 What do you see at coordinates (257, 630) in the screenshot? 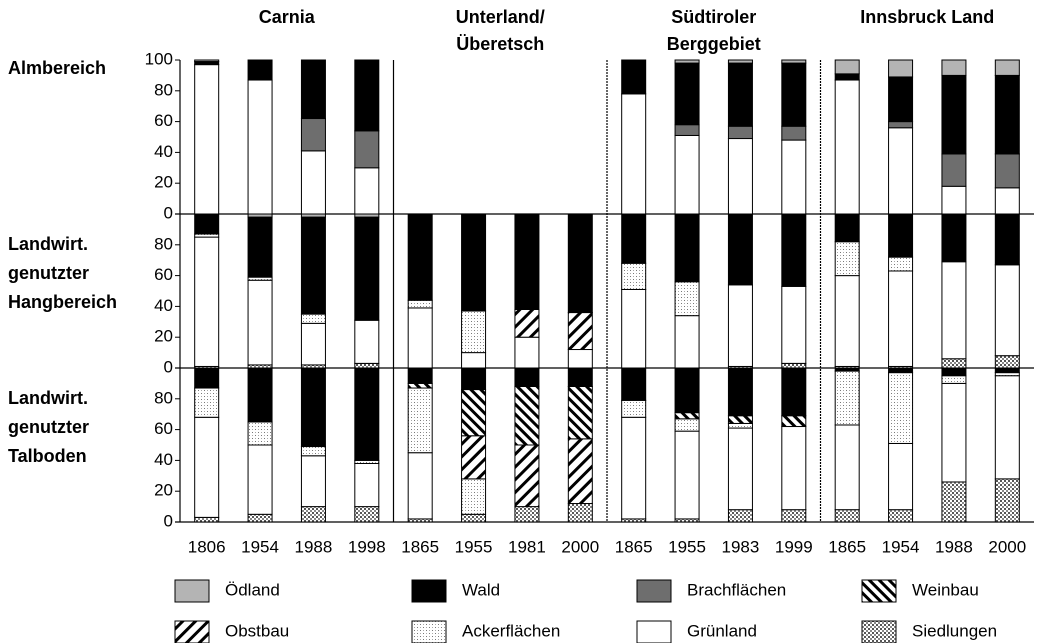
I see `legend-label: Obstbau` at bounding box center [257, 630].